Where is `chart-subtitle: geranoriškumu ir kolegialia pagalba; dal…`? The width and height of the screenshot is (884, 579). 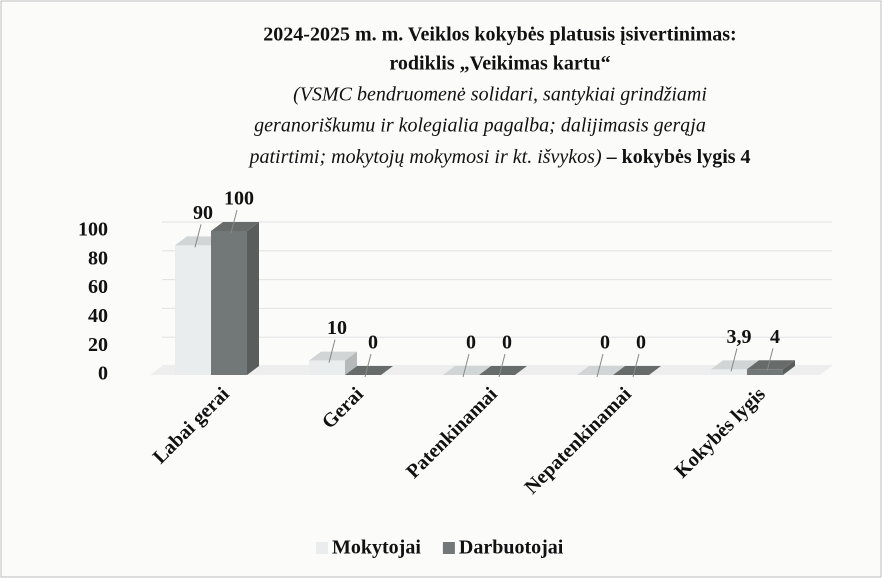 chart-subtitle: geranoriškumu ir kolegialia pagalba; dal… is located at coordinates (480, 126).